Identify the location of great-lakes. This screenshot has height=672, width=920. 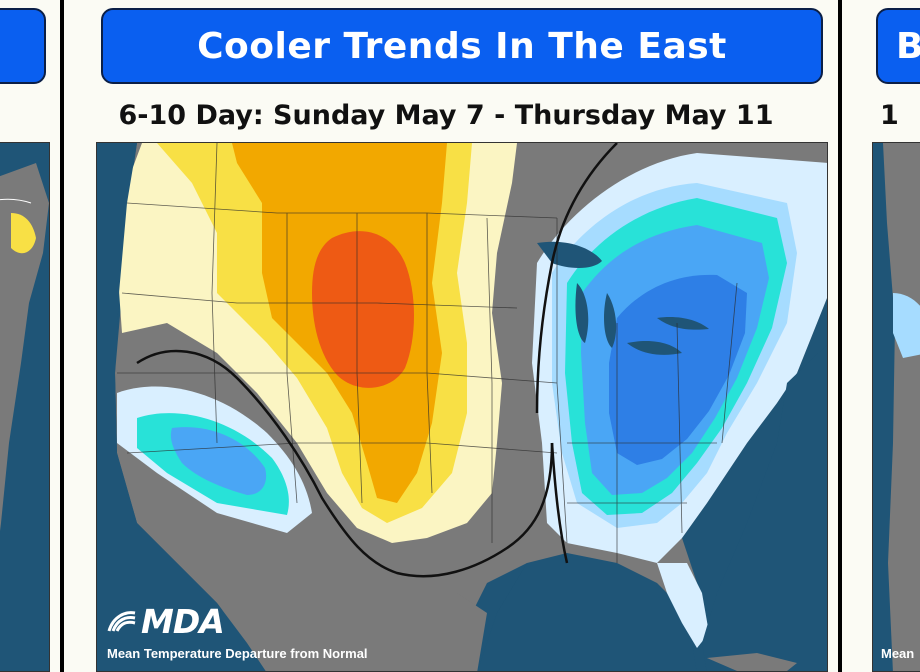
(623, 298).